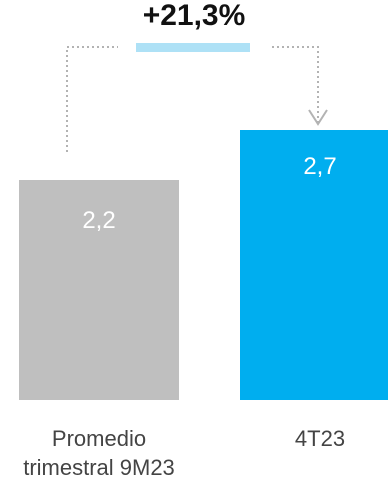  I want to click on connector-right, so click(295, 85).